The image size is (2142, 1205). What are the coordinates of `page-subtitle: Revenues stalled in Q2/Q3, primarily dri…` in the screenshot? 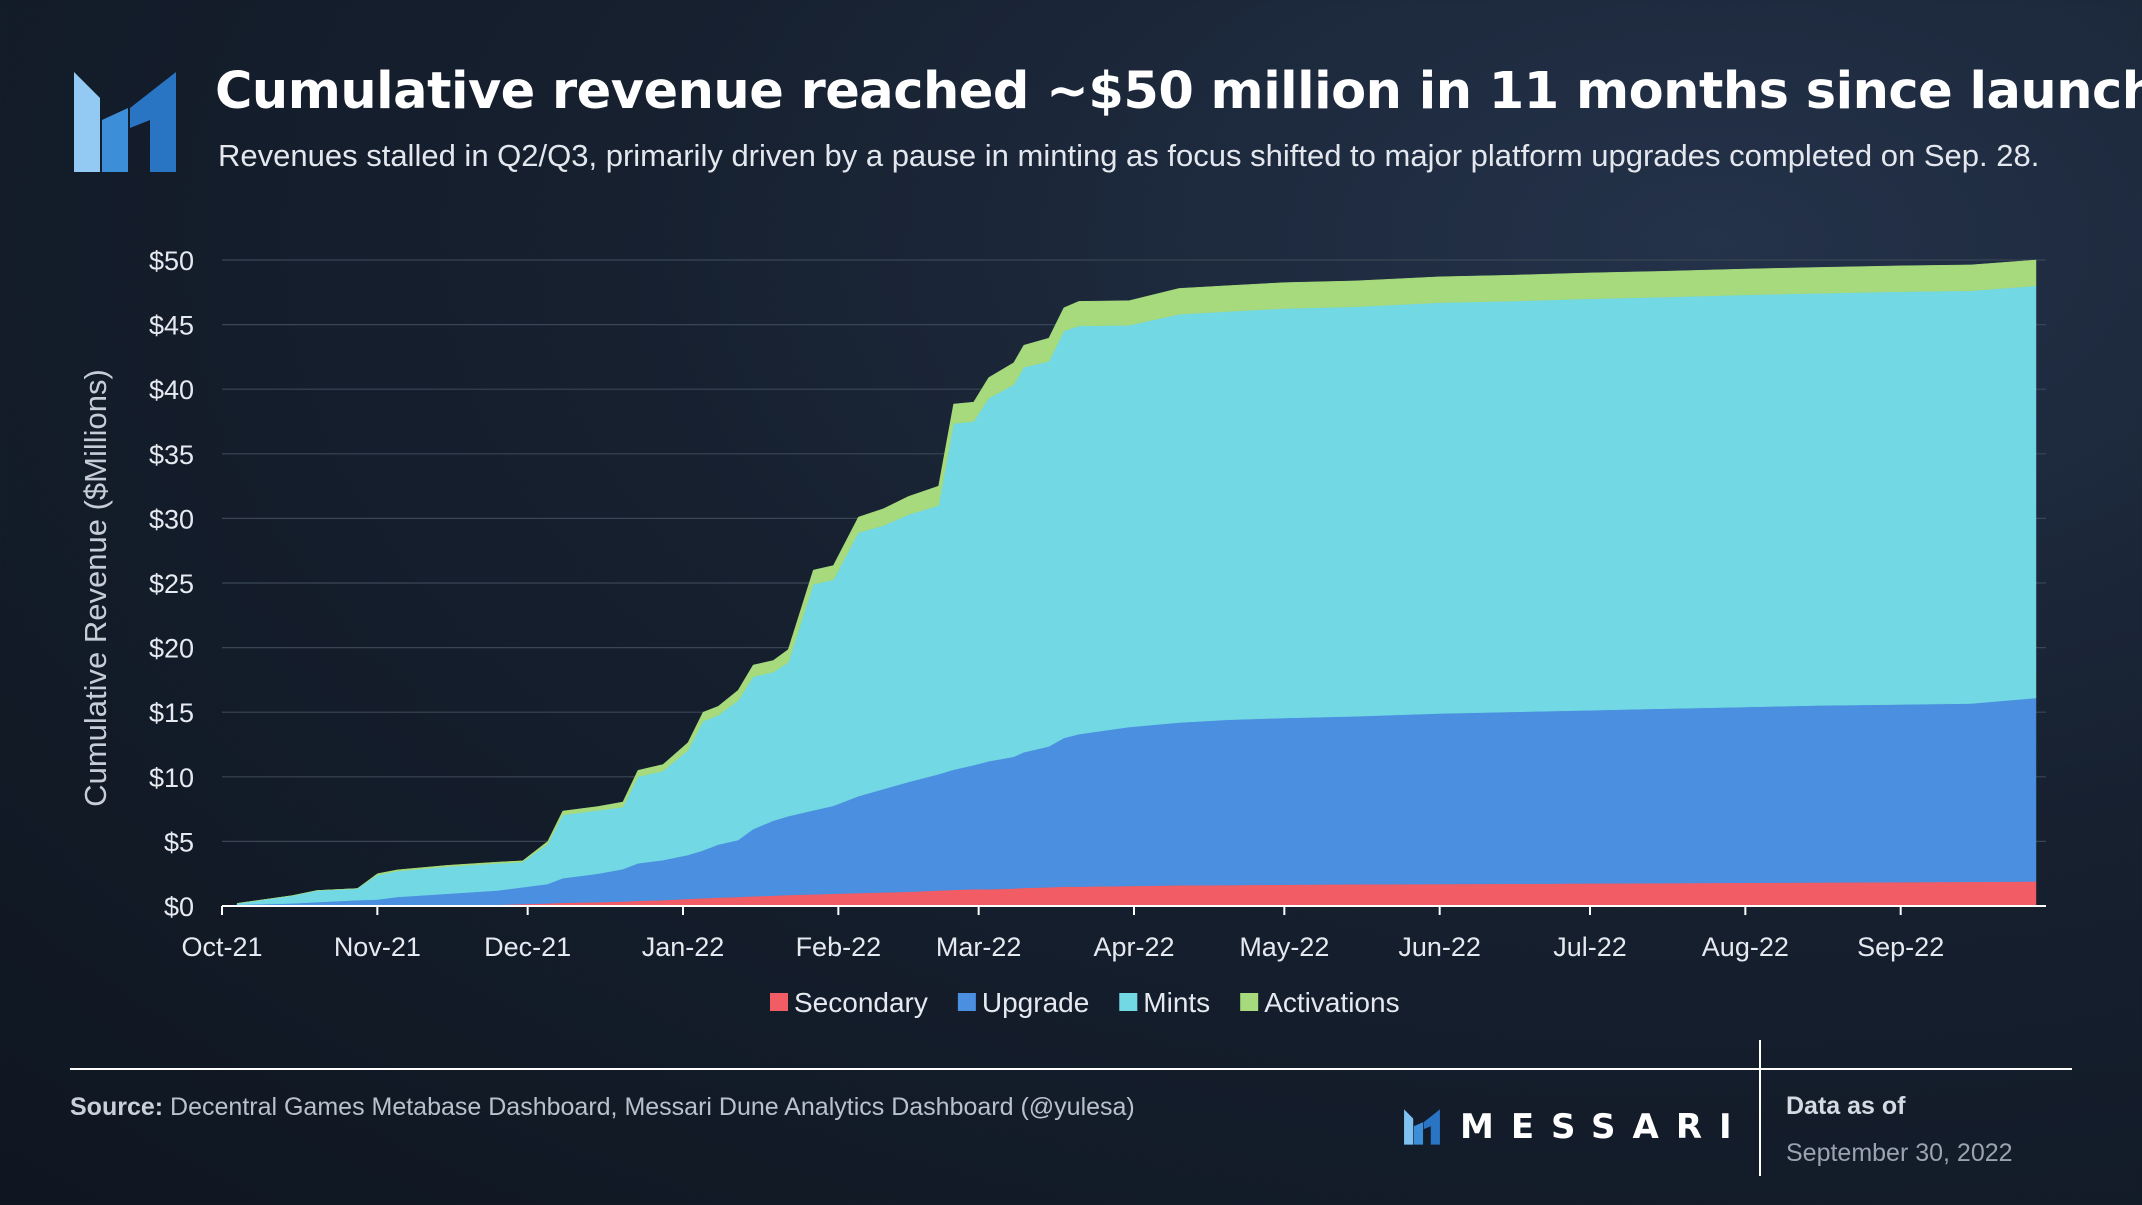 It's located at (1129, 155).